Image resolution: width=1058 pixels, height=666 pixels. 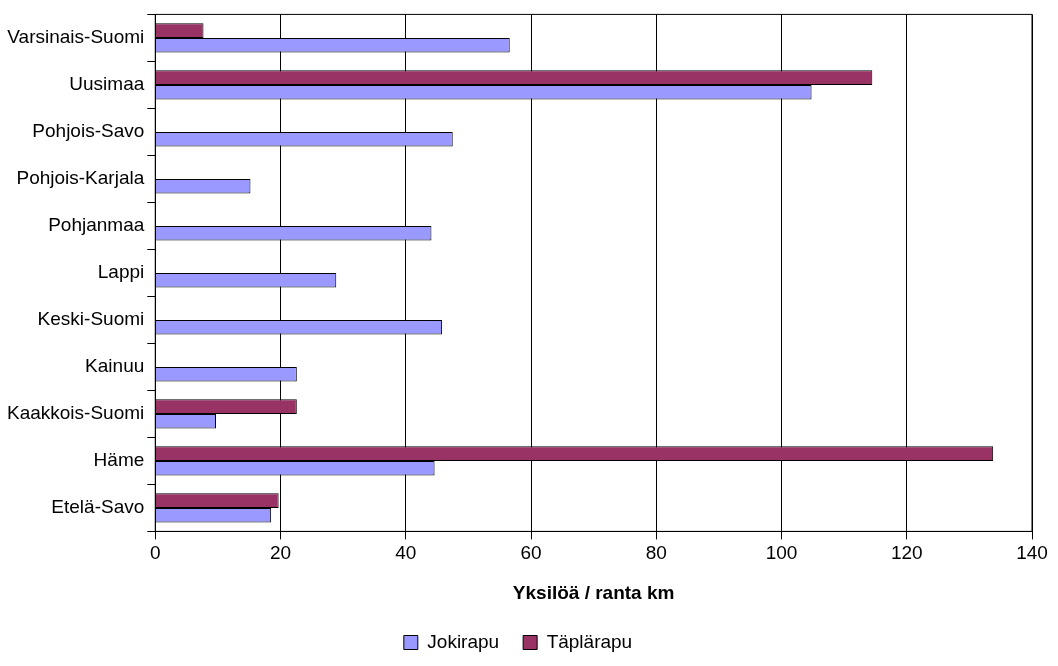 I want to click on legend-label: Täplärapu, so click(x=589, y=641).